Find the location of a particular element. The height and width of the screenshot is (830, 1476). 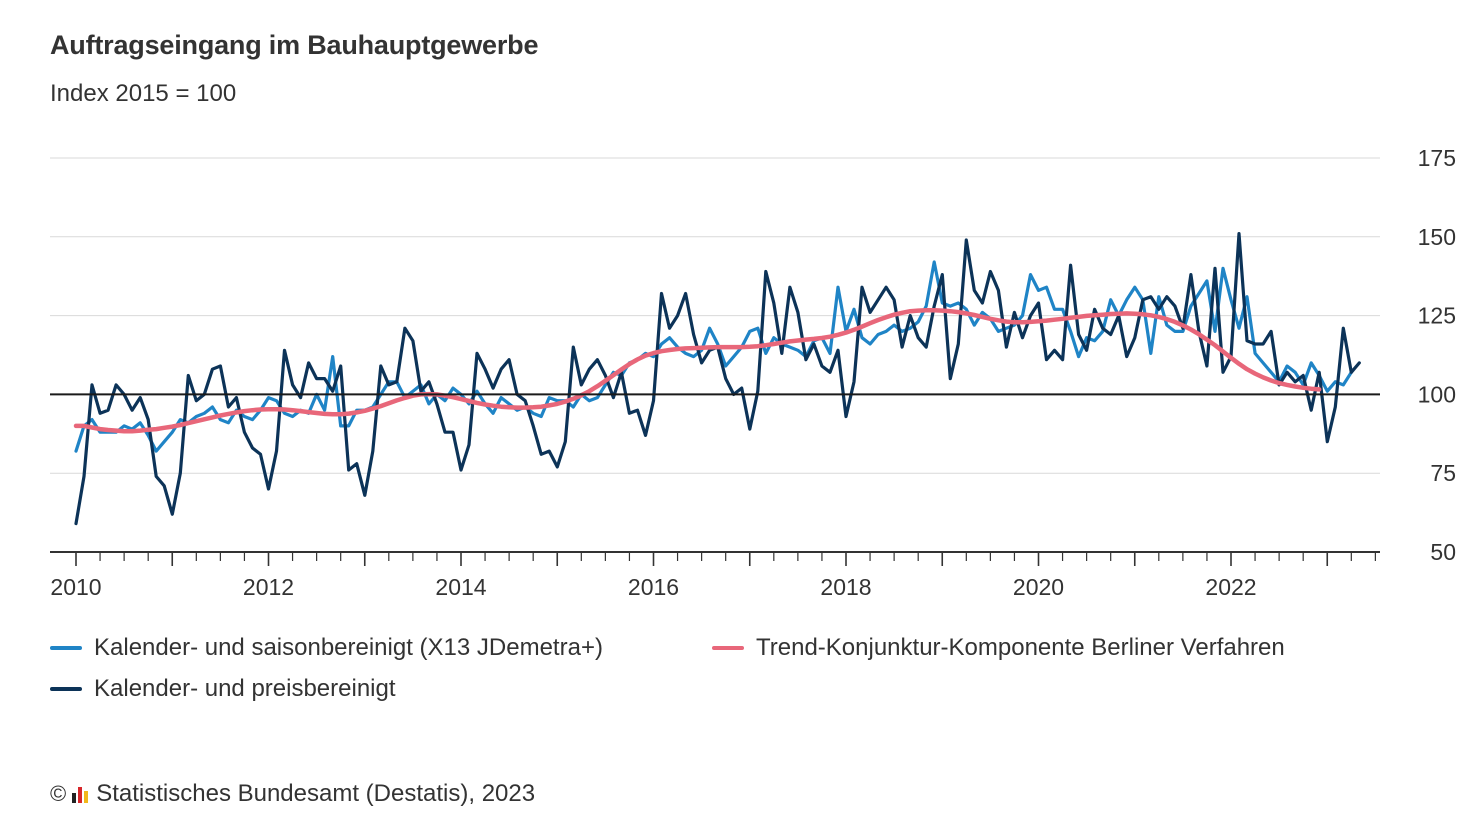

y-tick-label-175: 175 is located at coordinates (1437, 158).